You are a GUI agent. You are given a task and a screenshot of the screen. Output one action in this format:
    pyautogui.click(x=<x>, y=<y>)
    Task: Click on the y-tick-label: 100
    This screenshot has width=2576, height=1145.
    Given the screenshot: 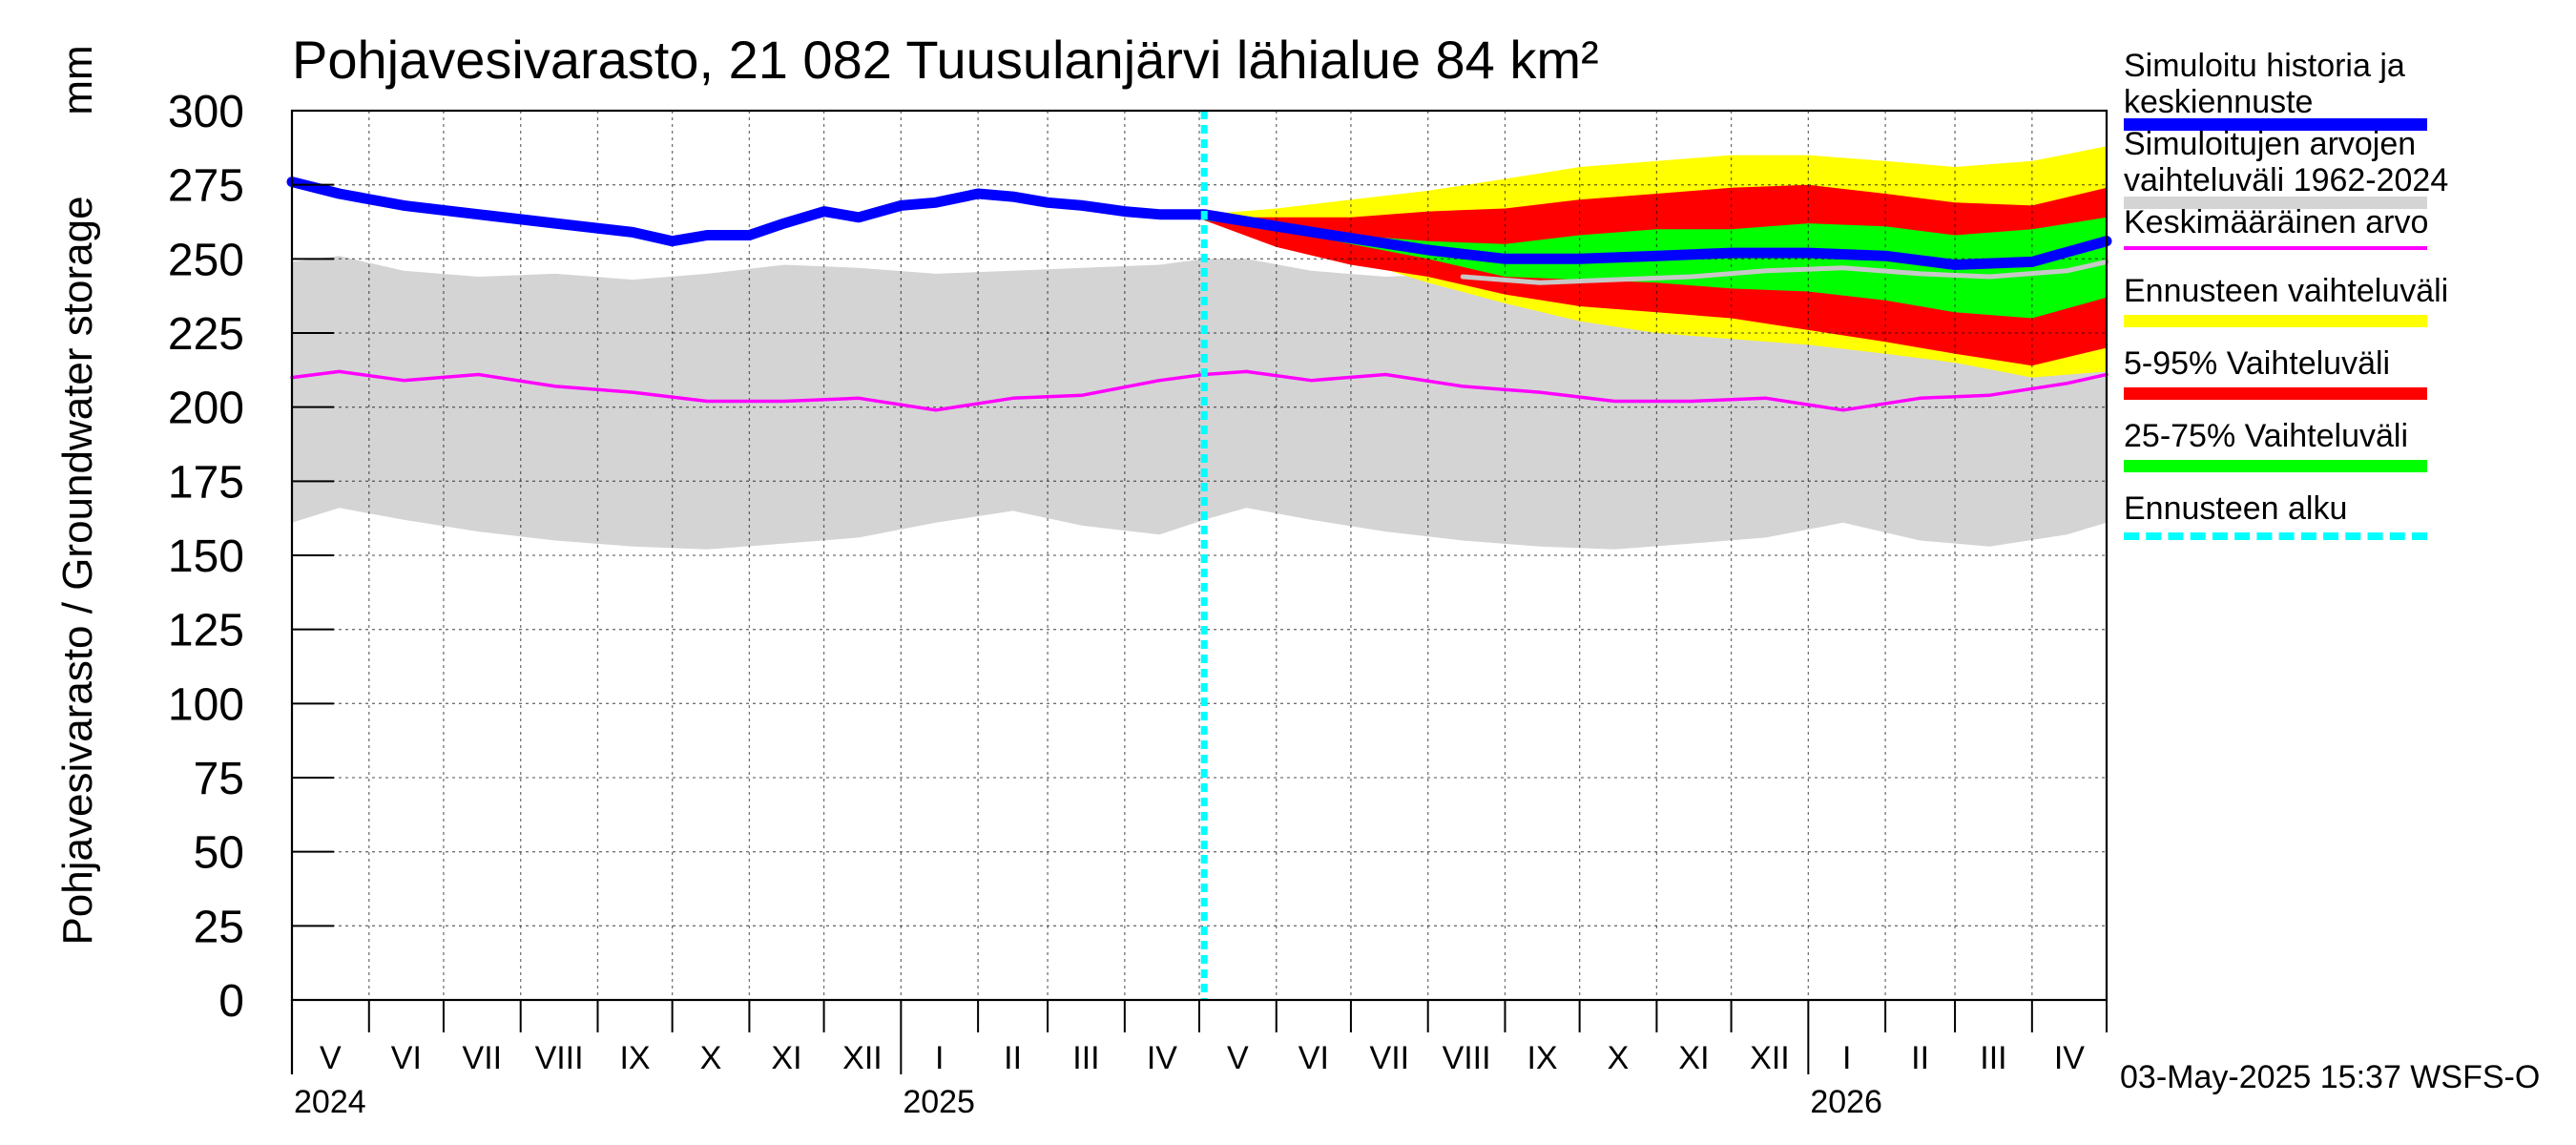 What is the action you would take?
    pyautogui.click(x=206, y=704)
    